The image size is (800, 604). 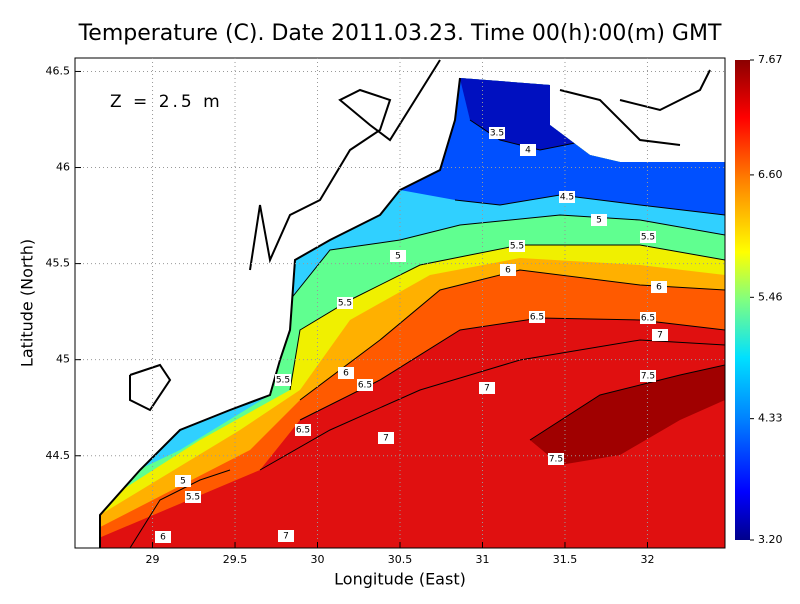 What do you see at coordinates (166, 102) in the screenshot?
I see `depth-annotation: Z = 2.5 m` at bounding box center [166, 102].